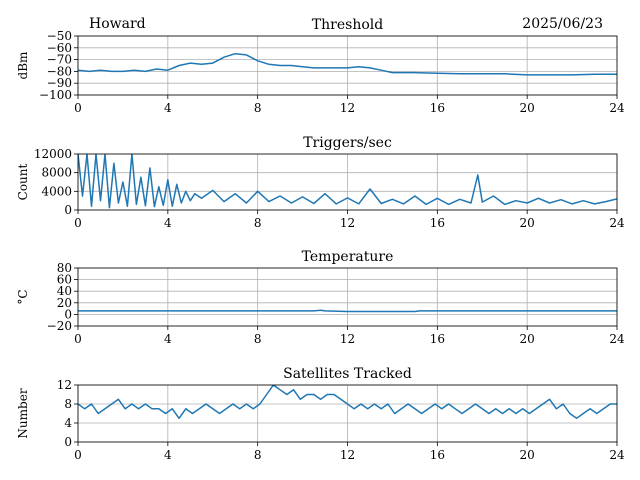 This screenshot has width=640, height=480. What do you see at coordinates (23, 65) in the screenshot?
I see `y-axis-label: dBm` at bounding box center [23, 65].